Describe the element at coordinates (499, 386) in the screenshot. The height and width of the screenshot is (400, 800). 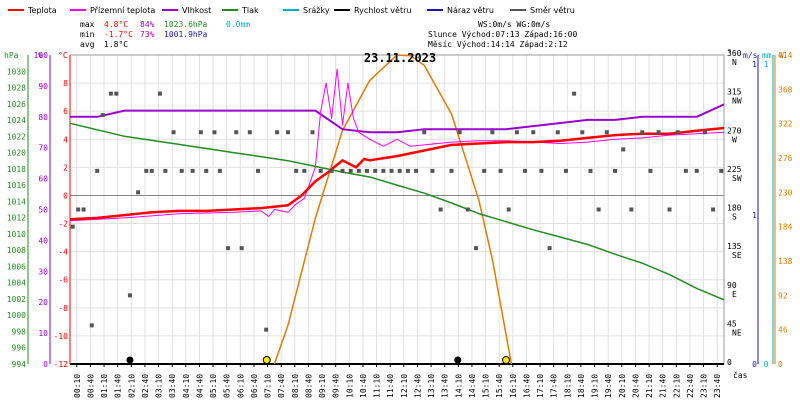
I see `x-tick-label: 15:40` at that location.